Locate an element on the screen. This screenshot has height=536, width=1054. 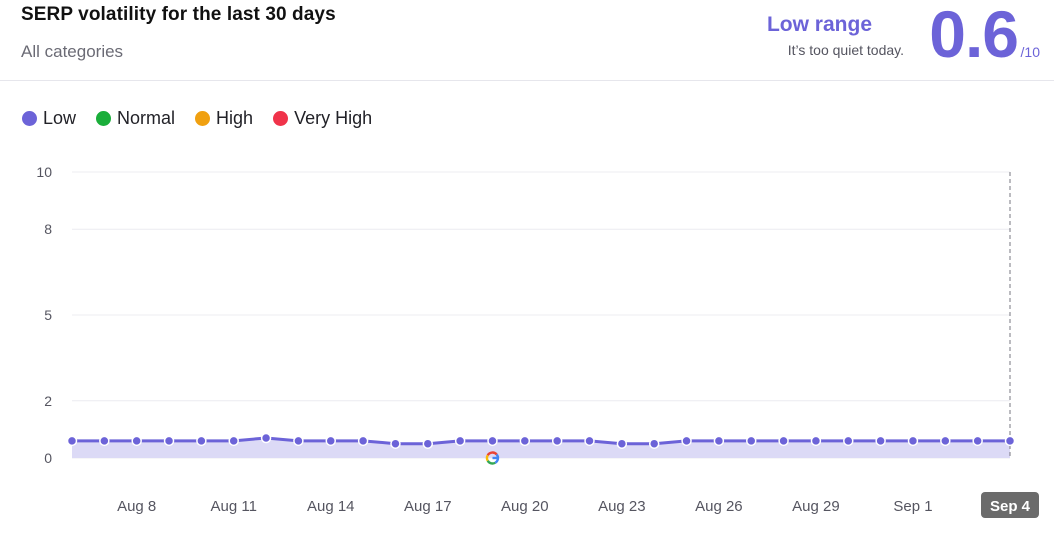
x-tick-label: Aug 8 is located at coordinates (136, 506).